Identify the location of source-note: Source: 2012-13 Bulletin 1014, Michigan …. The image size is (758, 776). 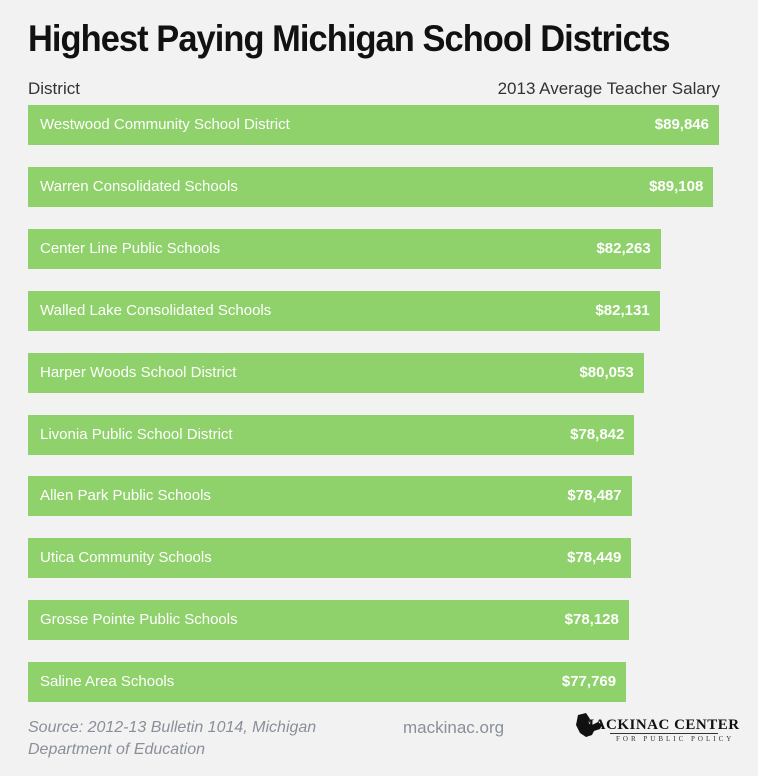
(172, 739).